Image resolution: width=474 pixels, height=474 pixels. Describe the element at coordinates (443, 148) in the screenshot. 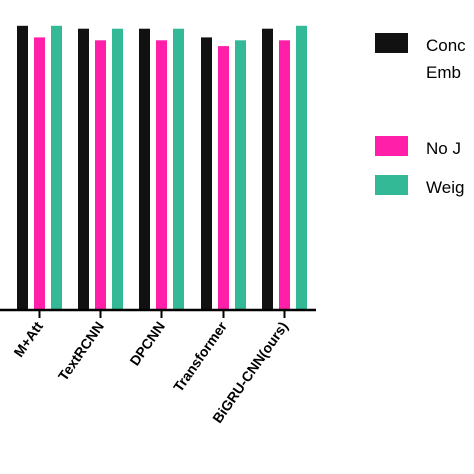

I see `legend-label-no-j: No J` at that location.